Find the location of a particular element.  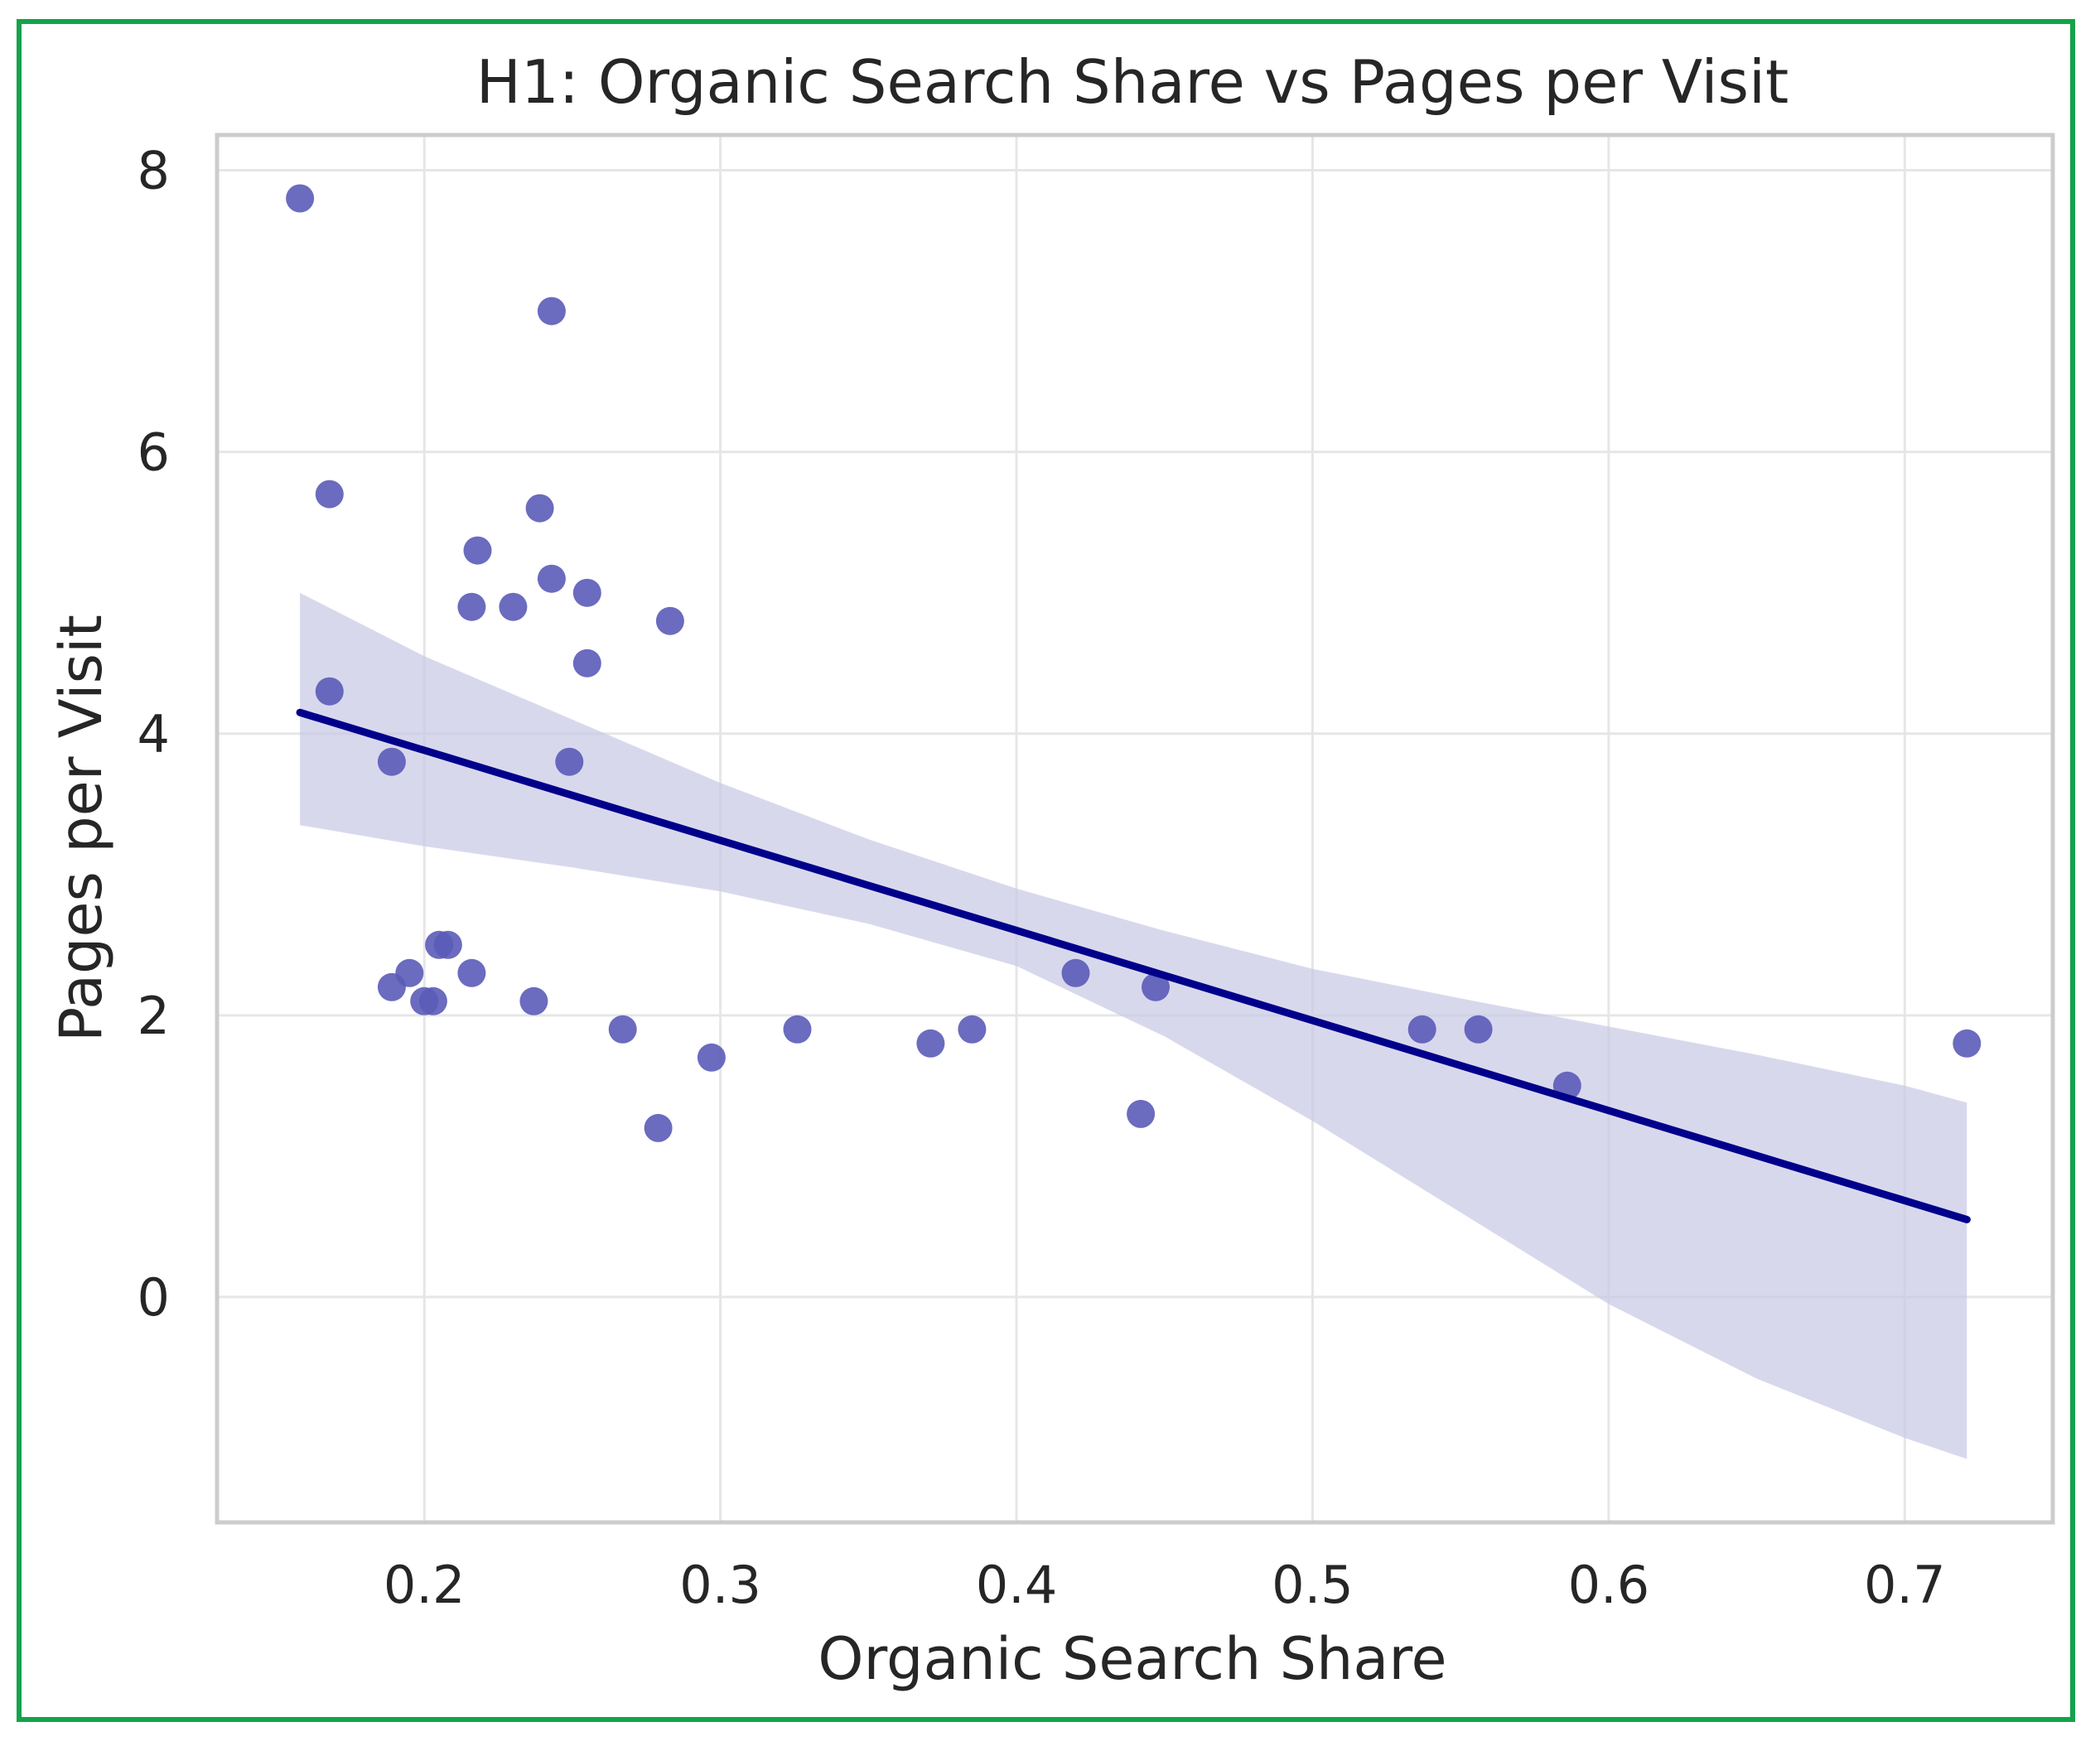

y-tick-label: 4 is located at coordinates (154, 734).